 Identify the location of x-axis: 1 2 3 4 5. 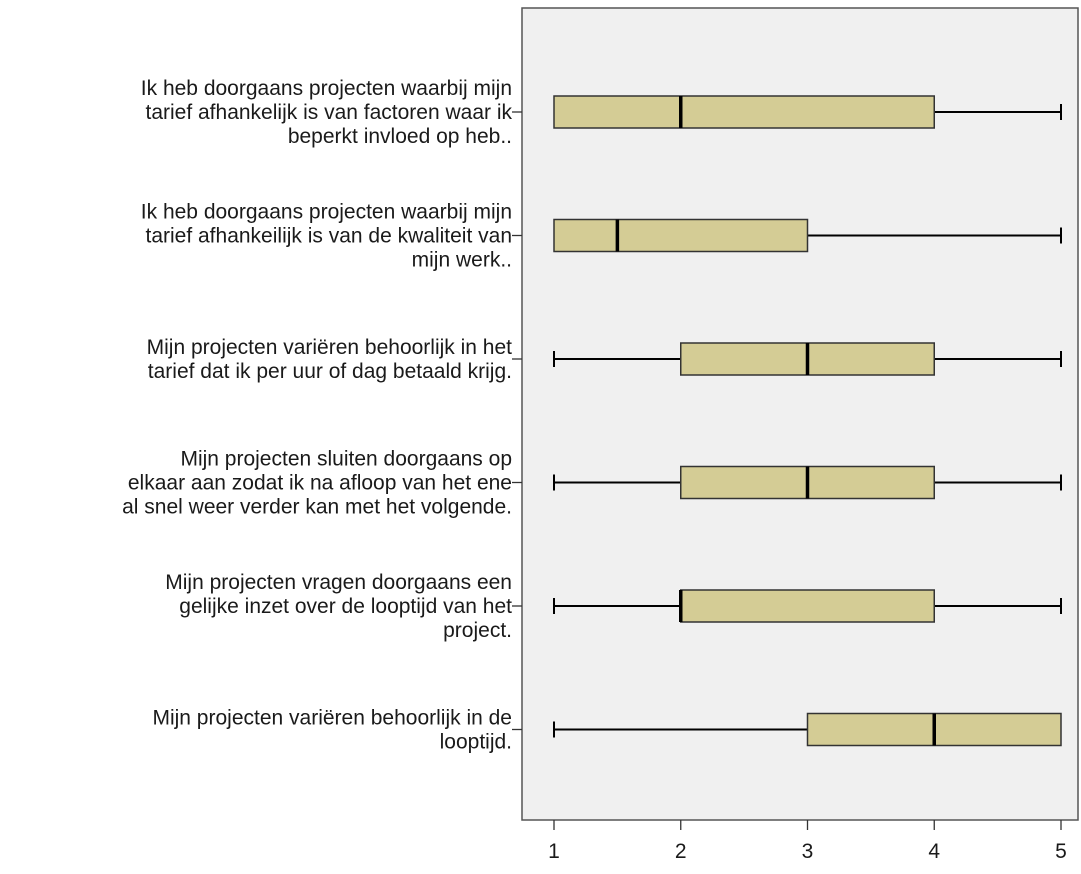
(807, 841).